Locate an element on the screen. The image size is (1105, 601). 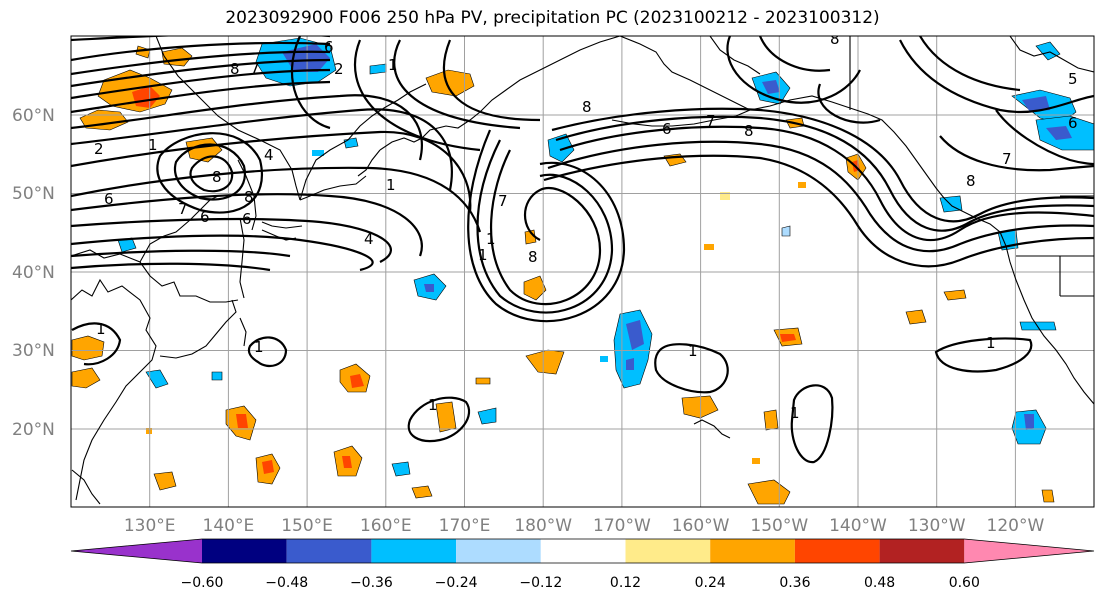
lon-label: 120°W is located at coordinates (1016, 526).